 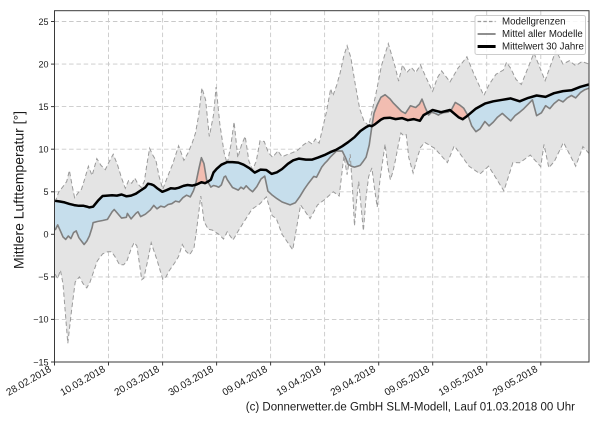 What do you see at coordinates (543, 47) in the screenshot?
I see `svg-text: Mittelwert 30 Jahre` at bounding box center [543, 47].